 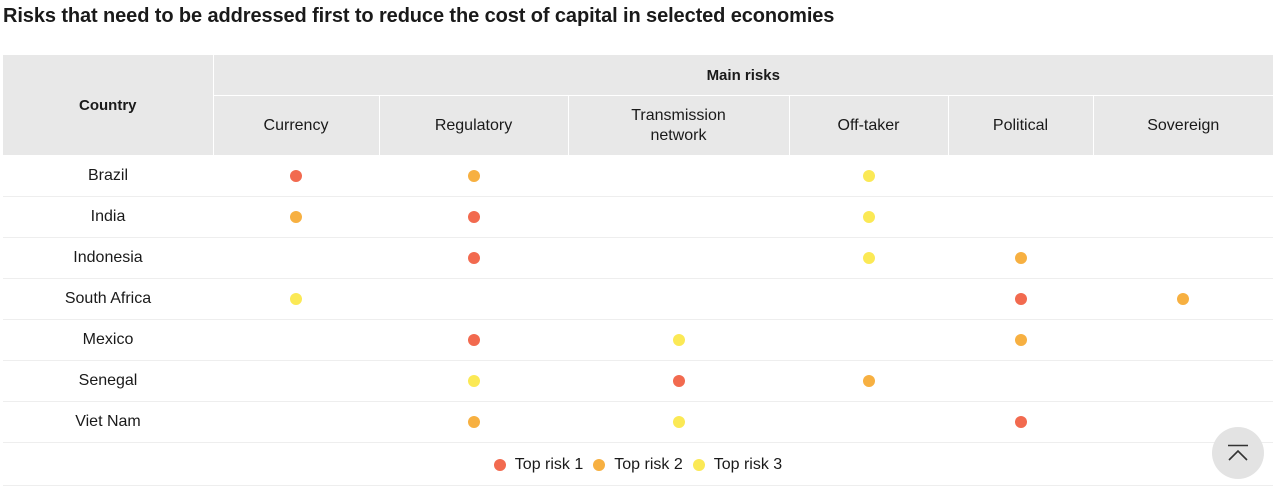 I want to click on country-cell: Indonesia, so click(x=108, y=258).